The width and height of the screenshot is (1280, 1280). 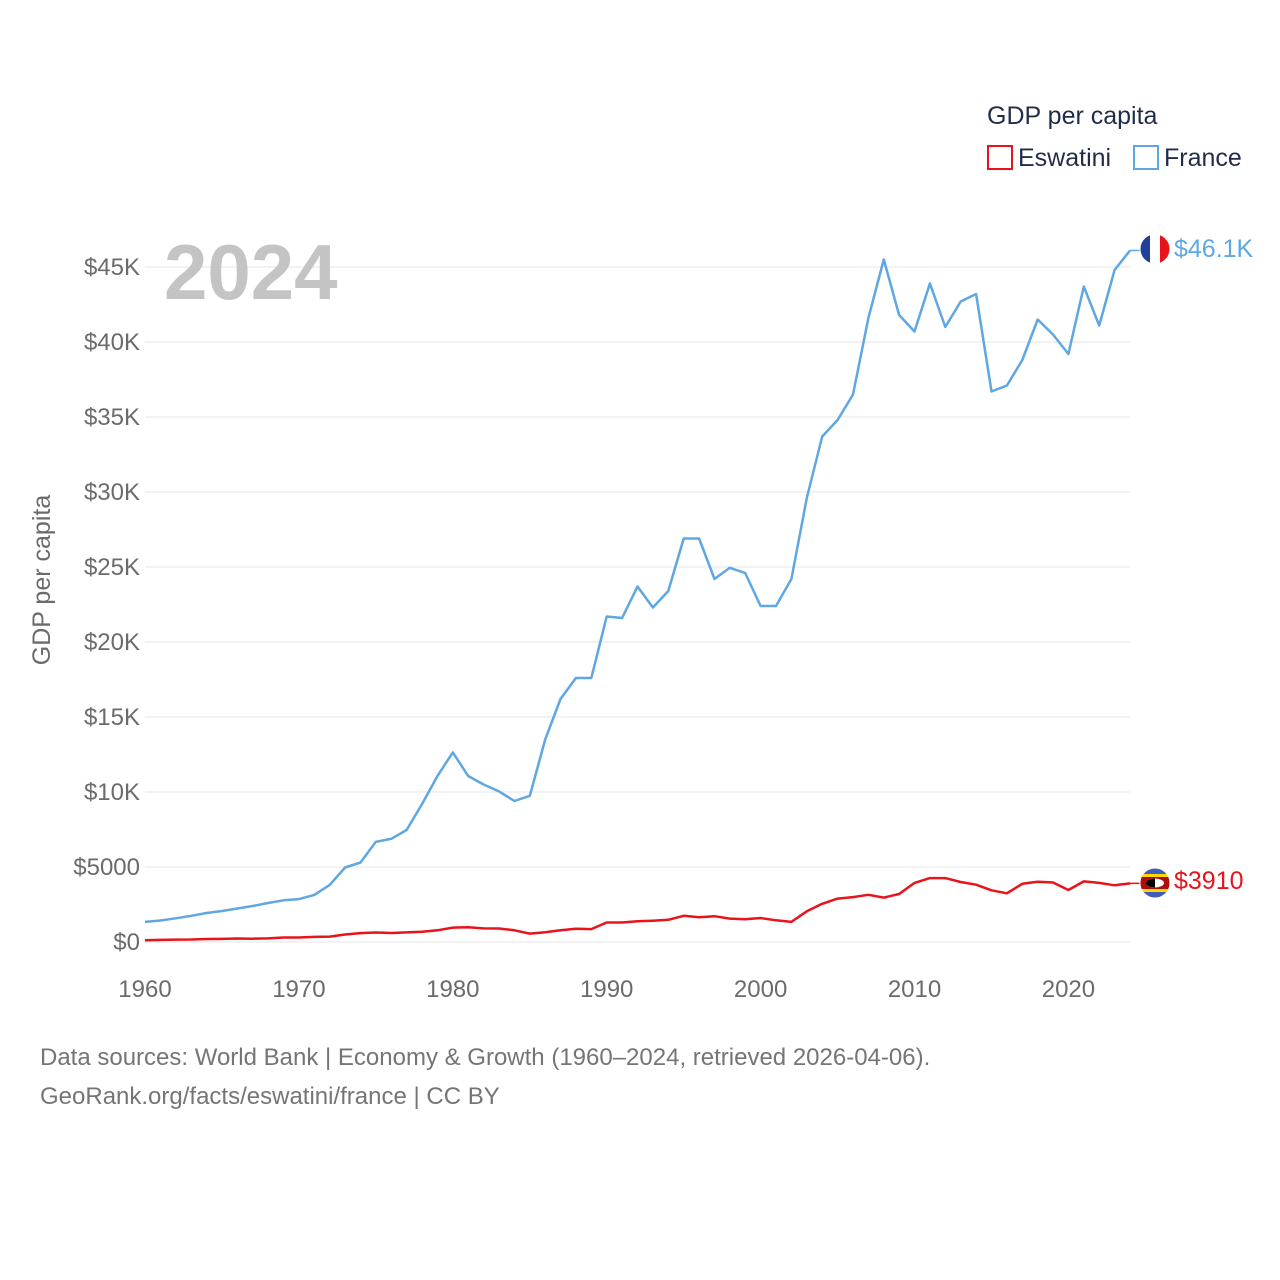 What do you see at coordinates (298, 989) in the screenshot?
I see `x-tick-label: 1970` at bounding box center [298, 989].